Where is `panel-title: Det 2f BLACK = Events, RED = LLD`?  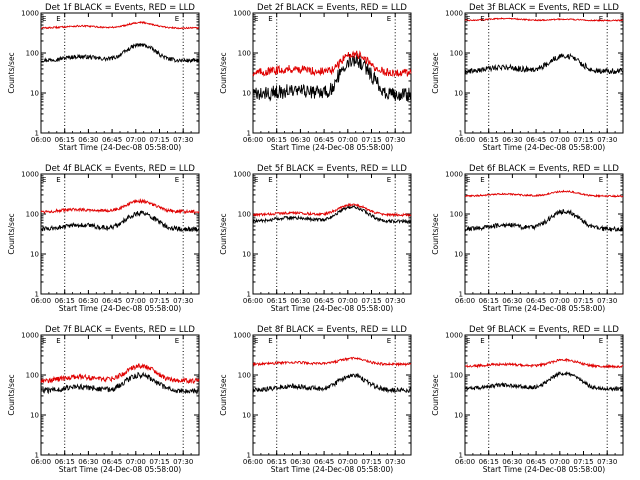
panel-title: Det 2f BLACK = Events, RED = LLD is located at coordinates (332, 8).